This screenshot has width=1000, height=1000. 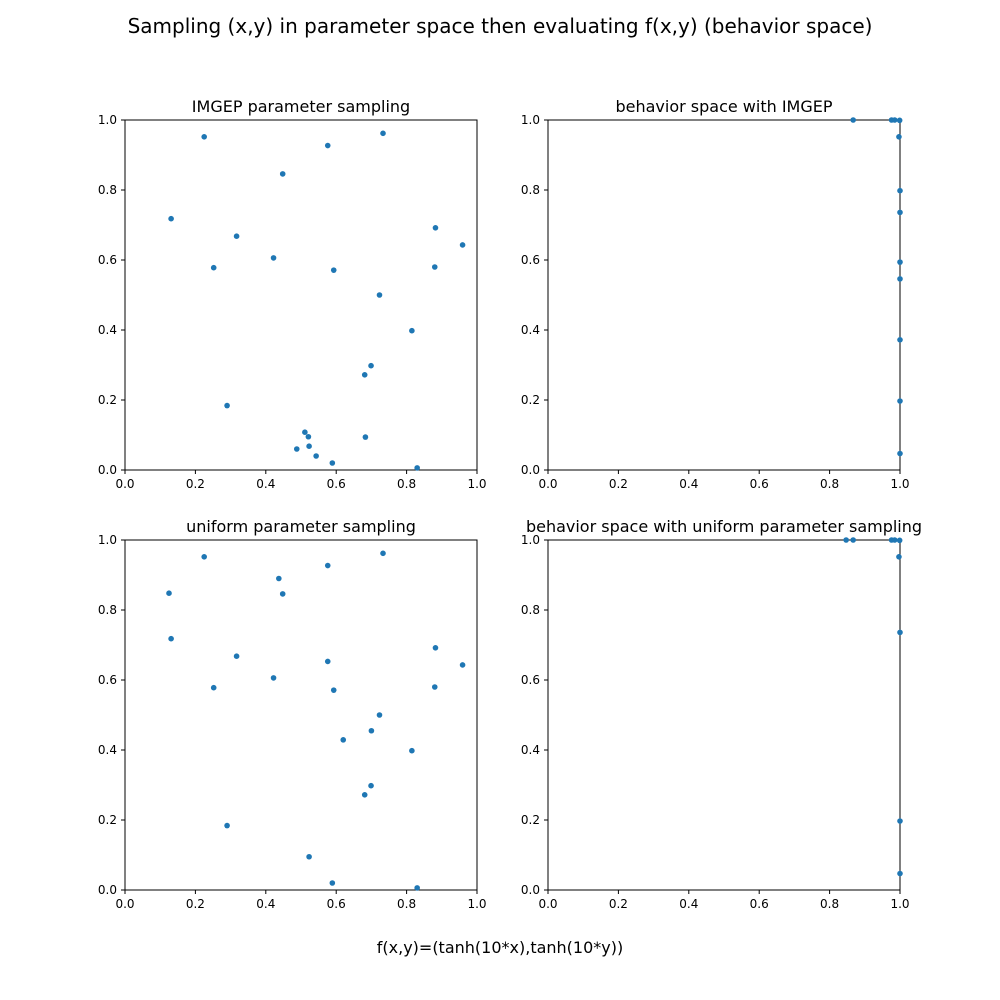 I want to click on chart-title: behavior space with IMGEP, so click(x=723, y=106).